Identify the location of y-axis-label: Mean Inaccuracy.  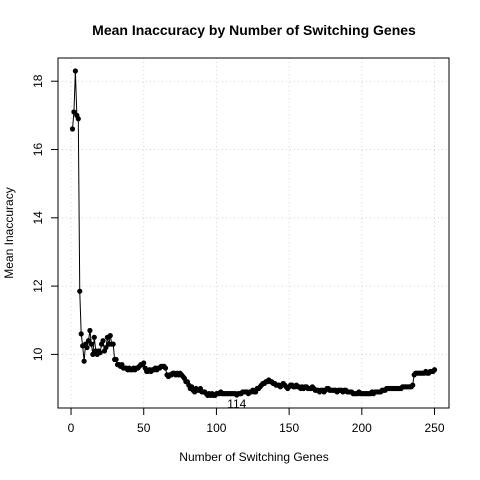
(9, 232).